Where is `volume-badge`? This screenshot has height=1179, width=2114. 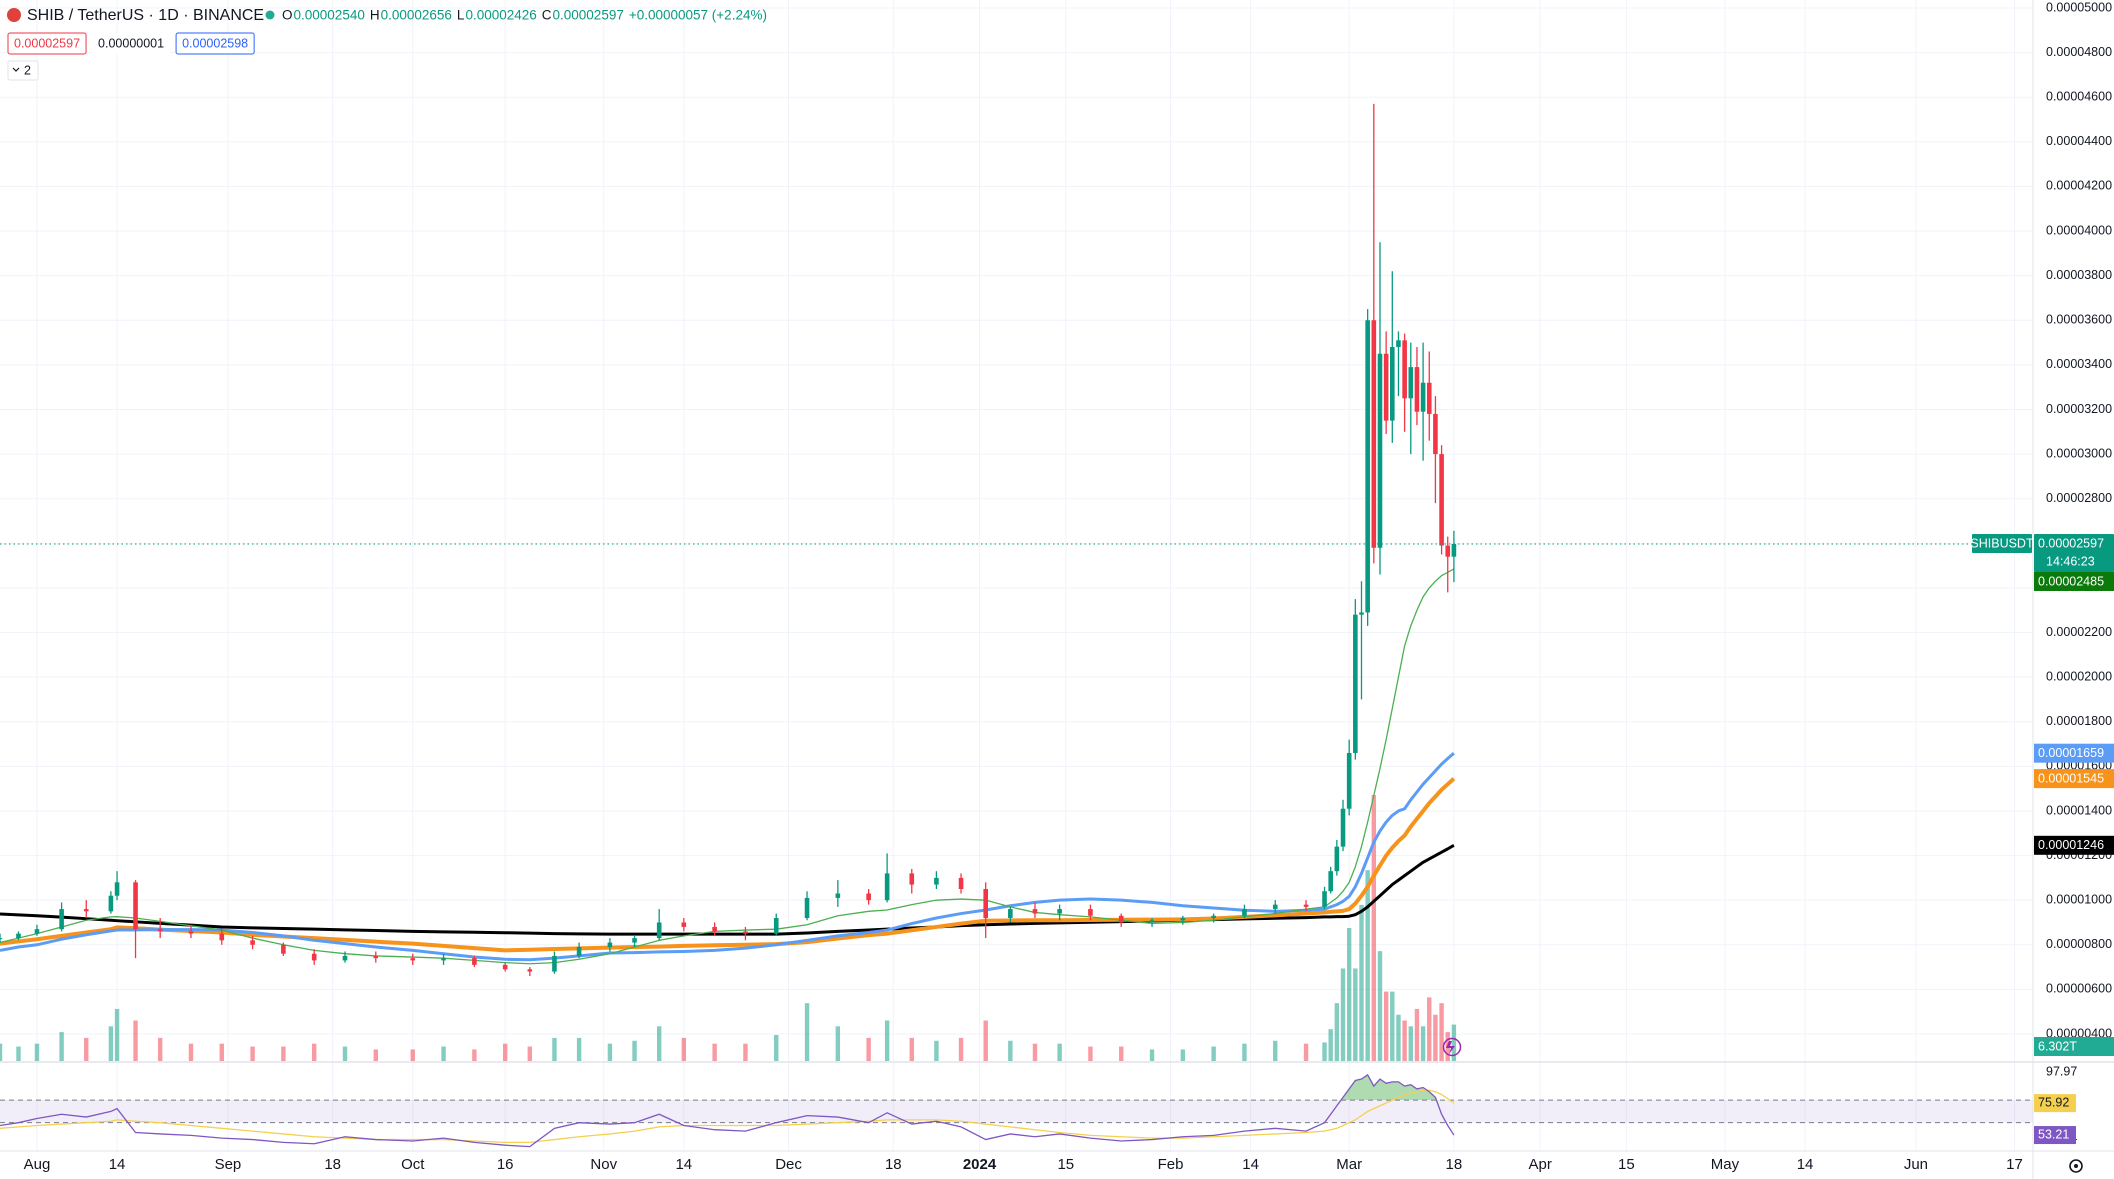 volume-badge is located at coordinates (2074, 1046).